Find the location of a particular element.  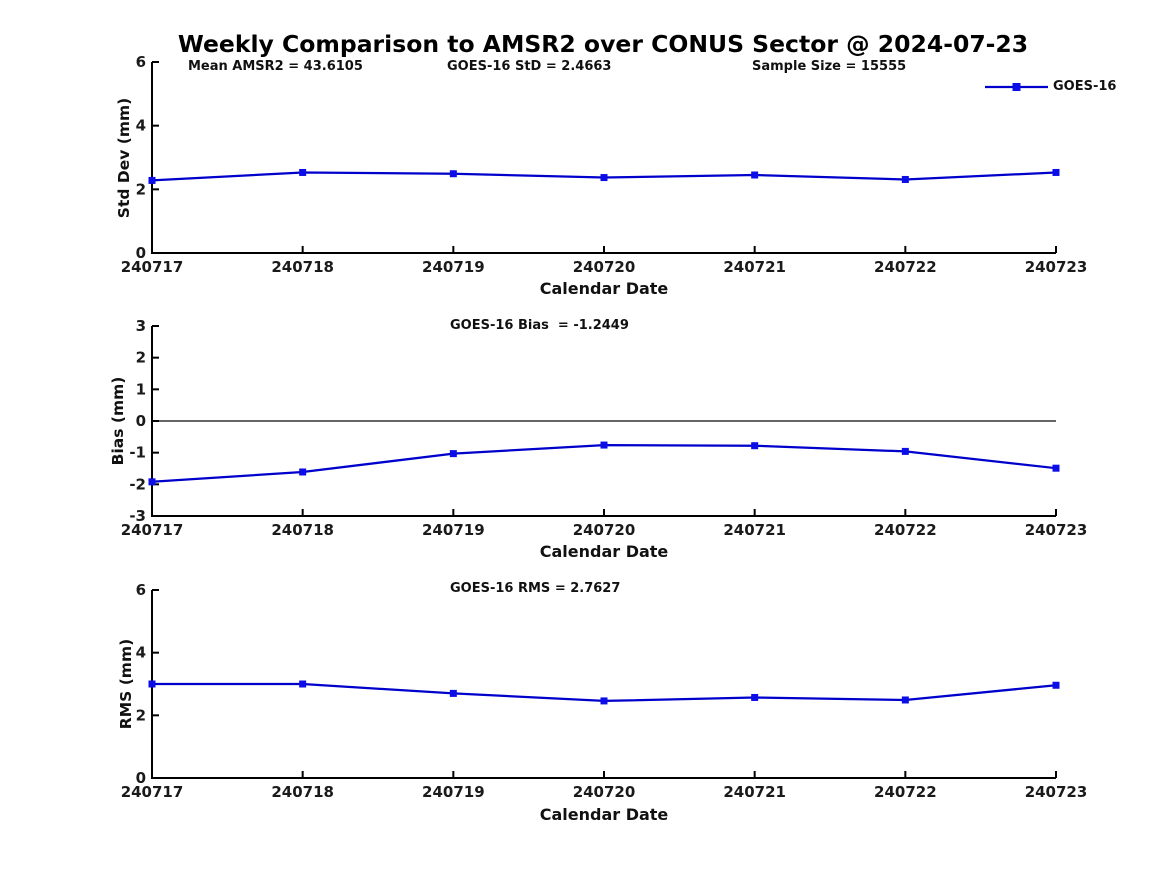

bias-subplot-x-tick-label: 240722 is located at coordinates (905, 530).